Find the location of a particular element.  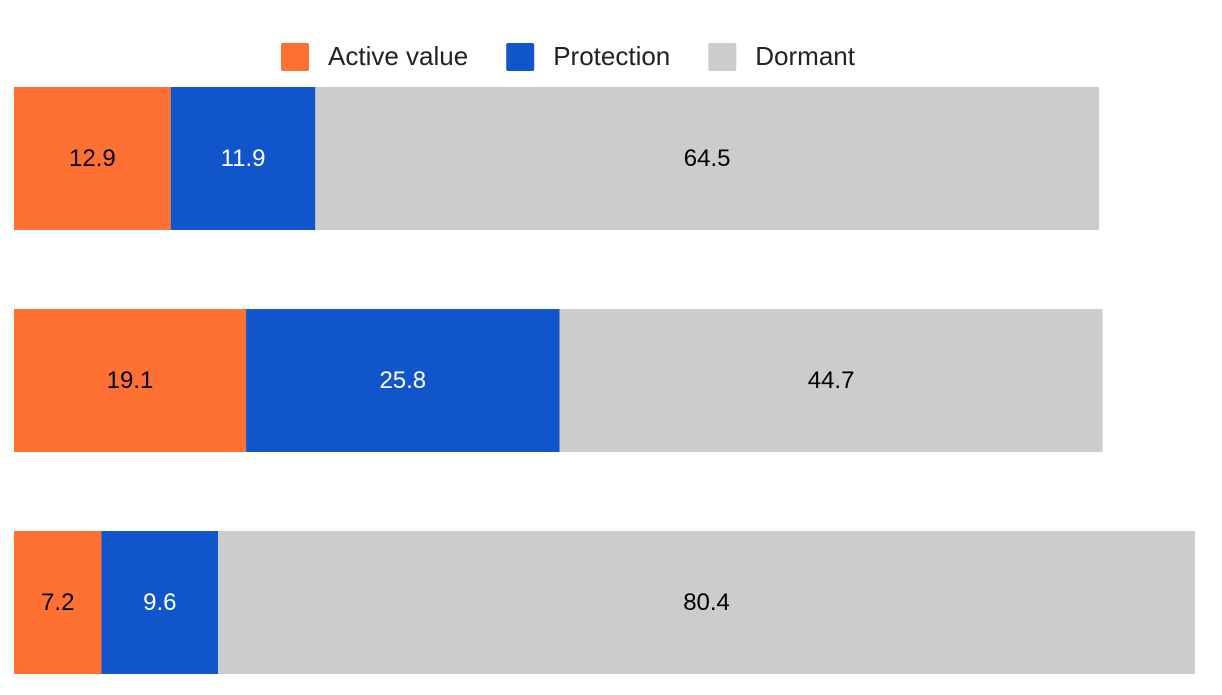

value-label: 80.4 is located at coordinates (706, 602).